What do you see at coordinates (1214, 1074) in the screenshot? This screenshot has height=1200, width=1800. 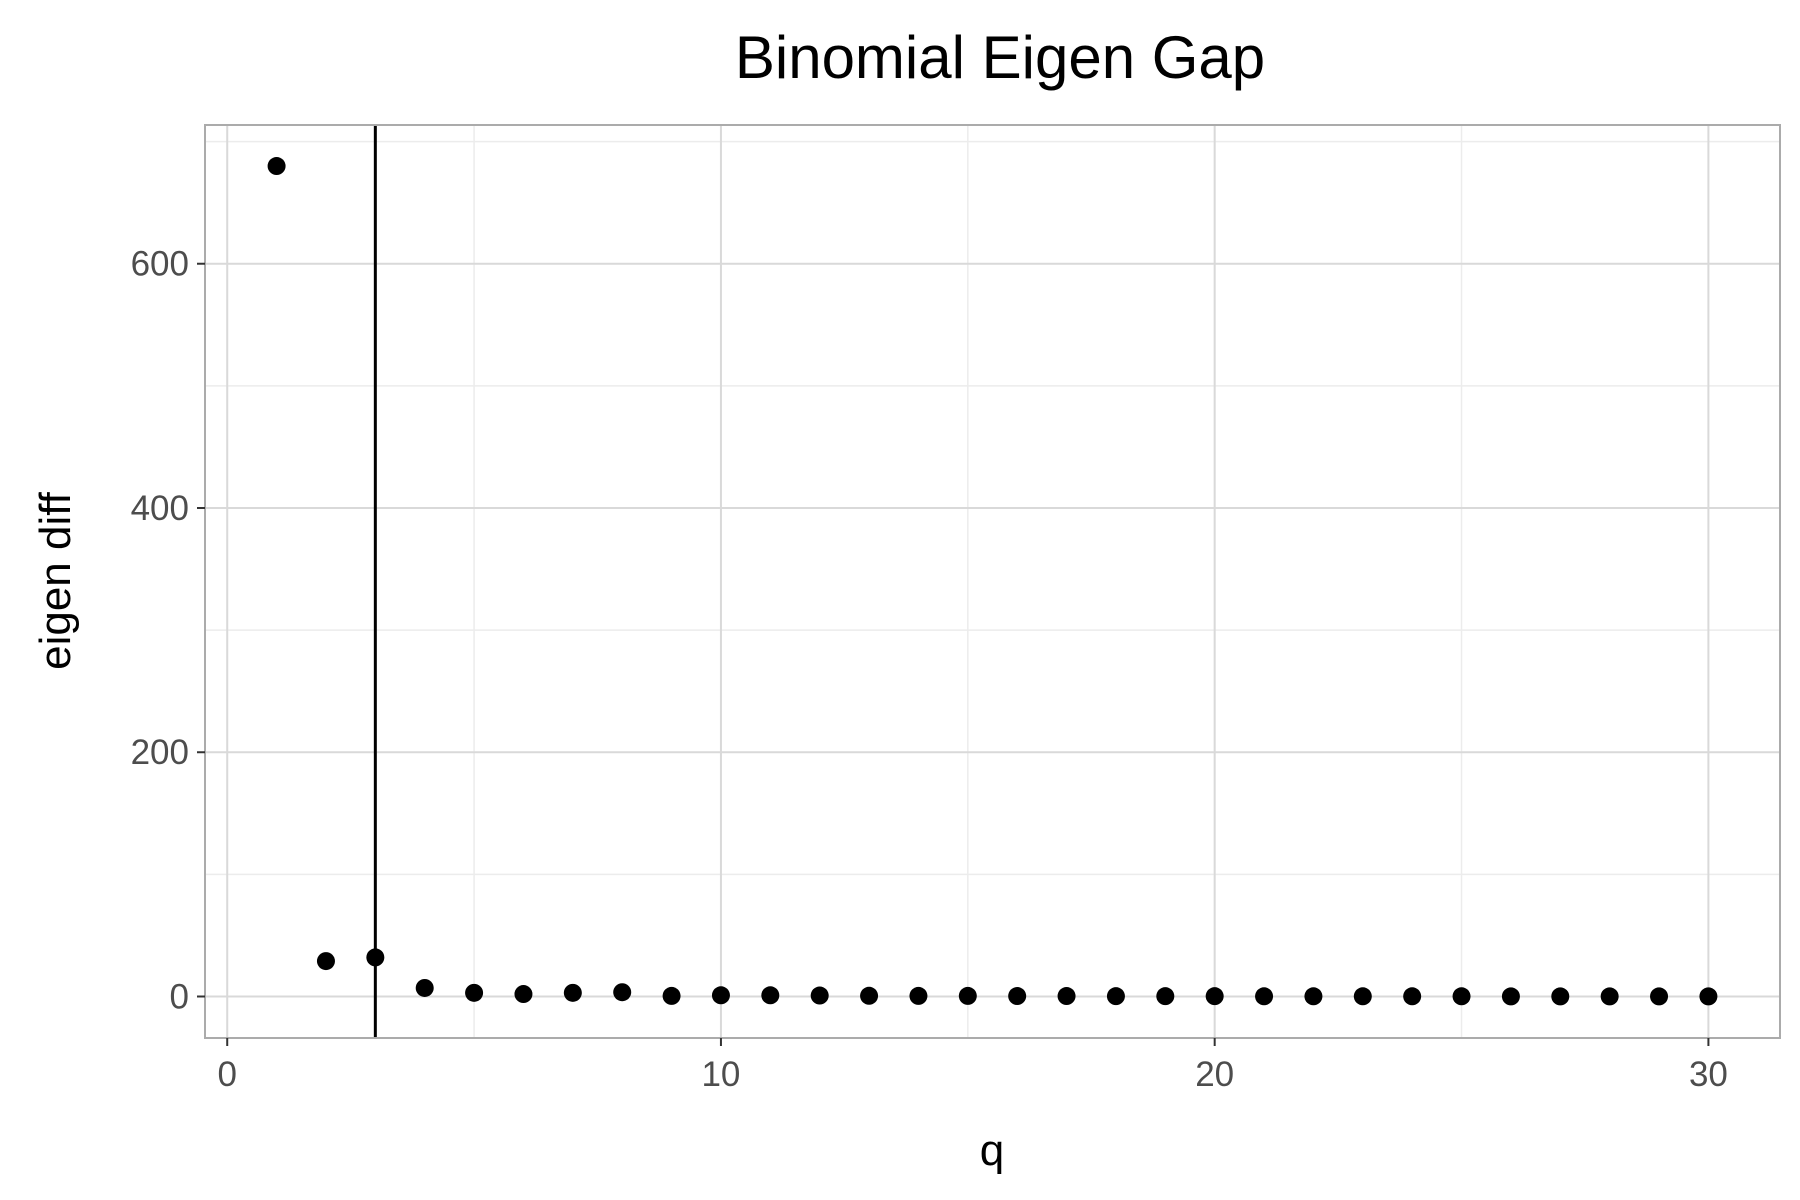 I see `x-tick-label: 20` at bounding box center [1214, 1074].